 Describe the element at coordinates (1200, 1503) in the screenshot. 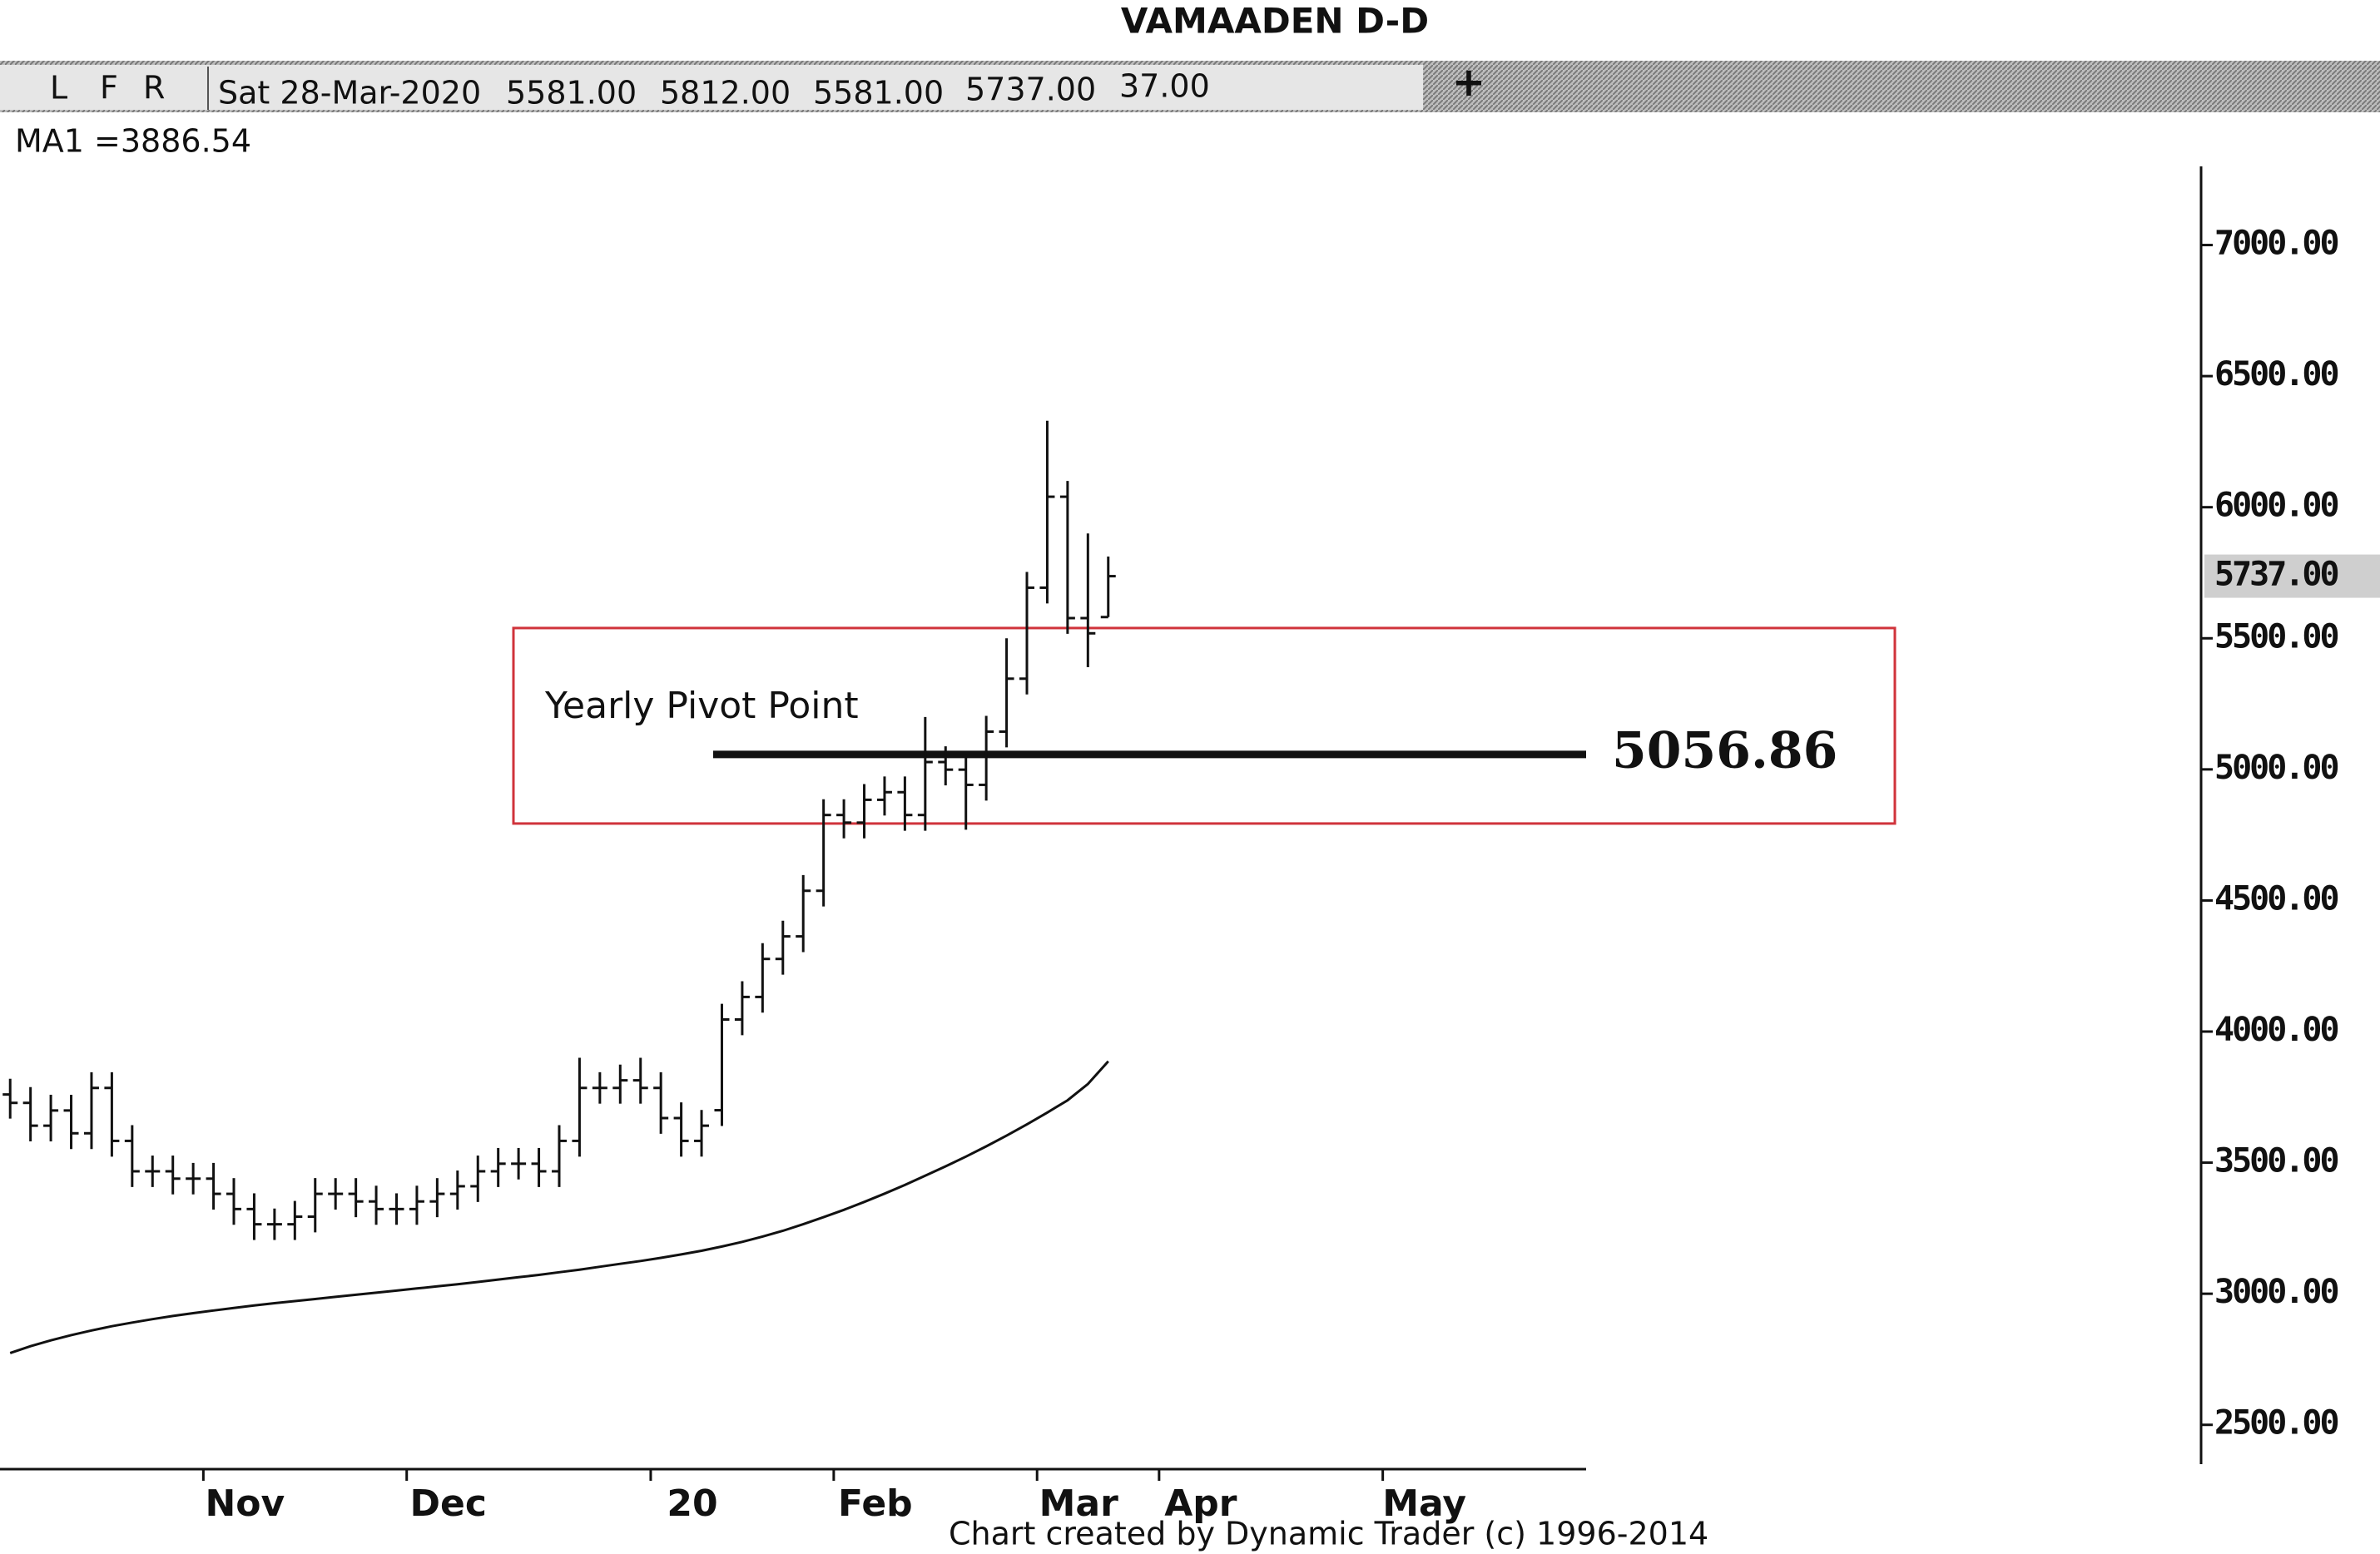

I see `x-tick-label: Apr` at that location.